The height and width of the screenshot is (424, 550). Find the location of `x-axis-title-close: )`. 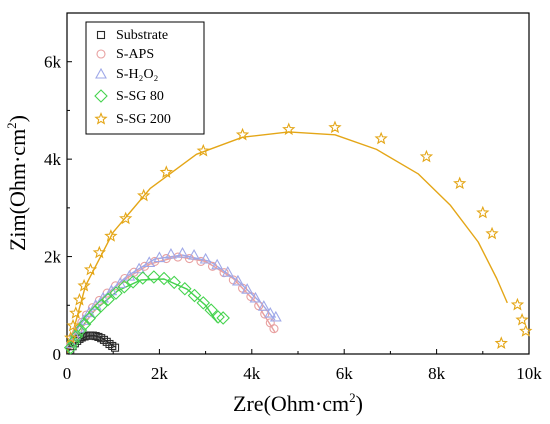

x-axis-title-close: ) is located at coordinates (359, 403).